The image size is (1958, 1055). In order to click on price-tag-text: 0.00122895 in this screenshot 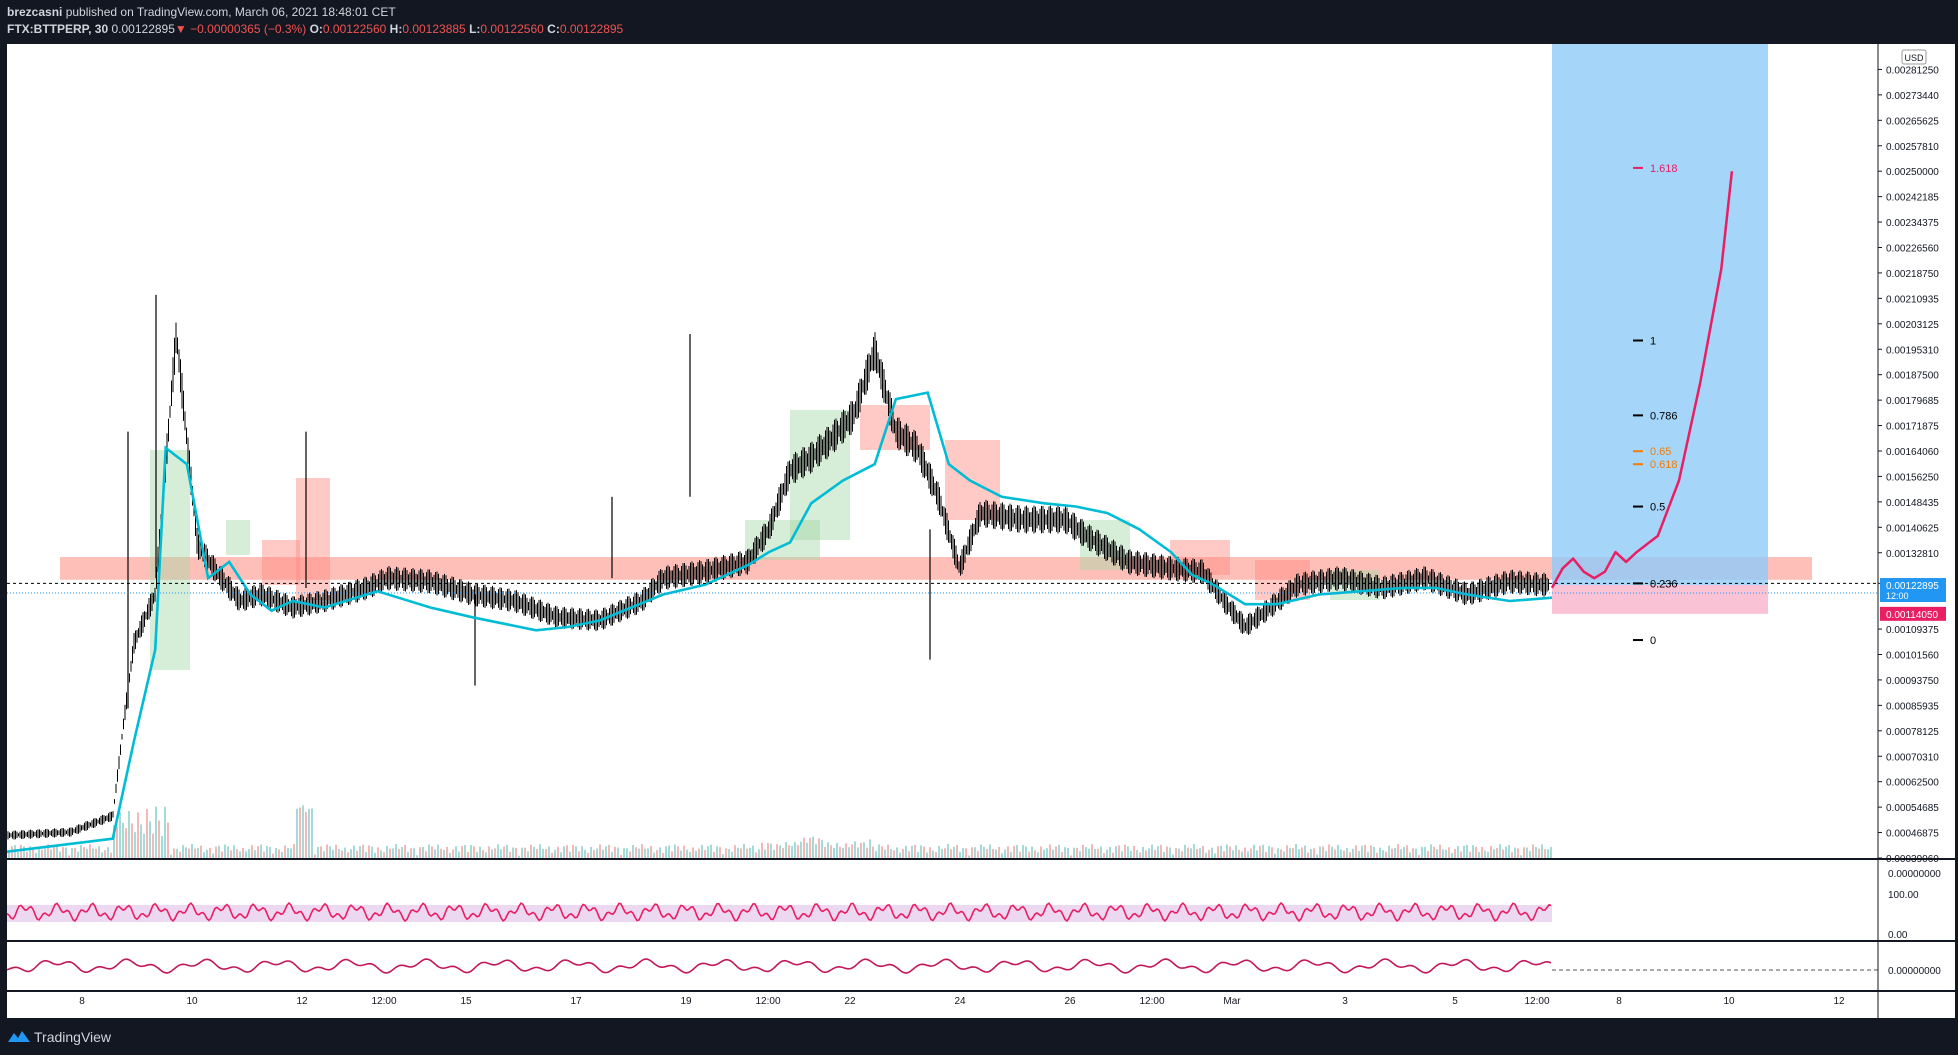, I will do `click(1912, 586)`.